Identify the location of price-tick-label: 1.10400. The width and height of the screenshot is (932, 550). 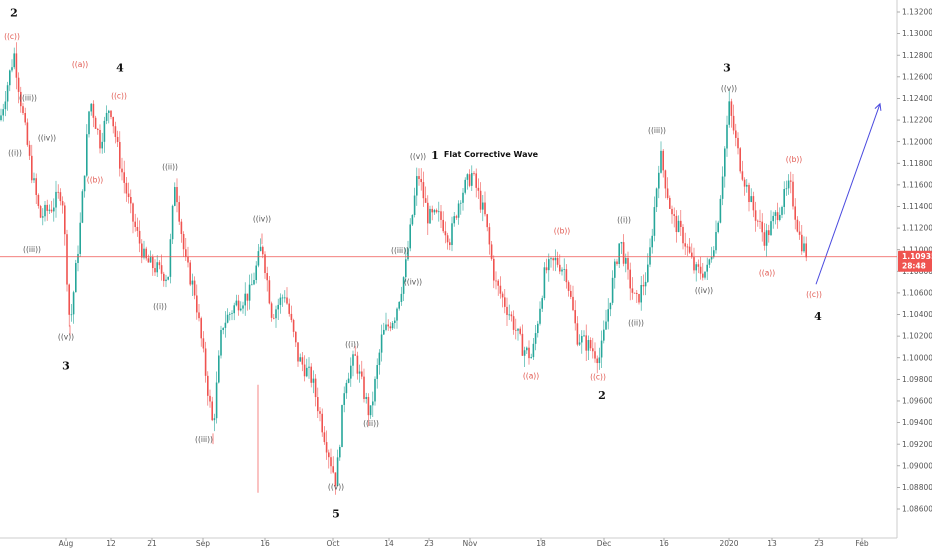
(917, 314).